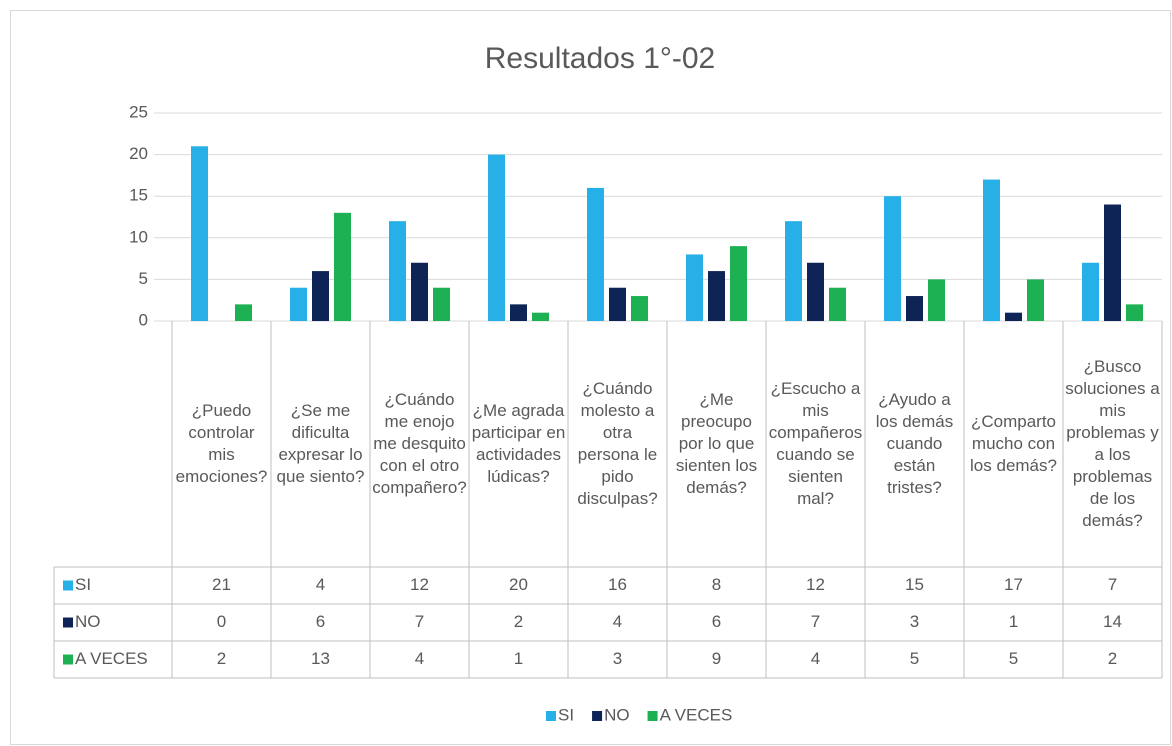  Describe the element at coordinates (617, 584) in the screenshot. I see `table-value: 16` at that location.